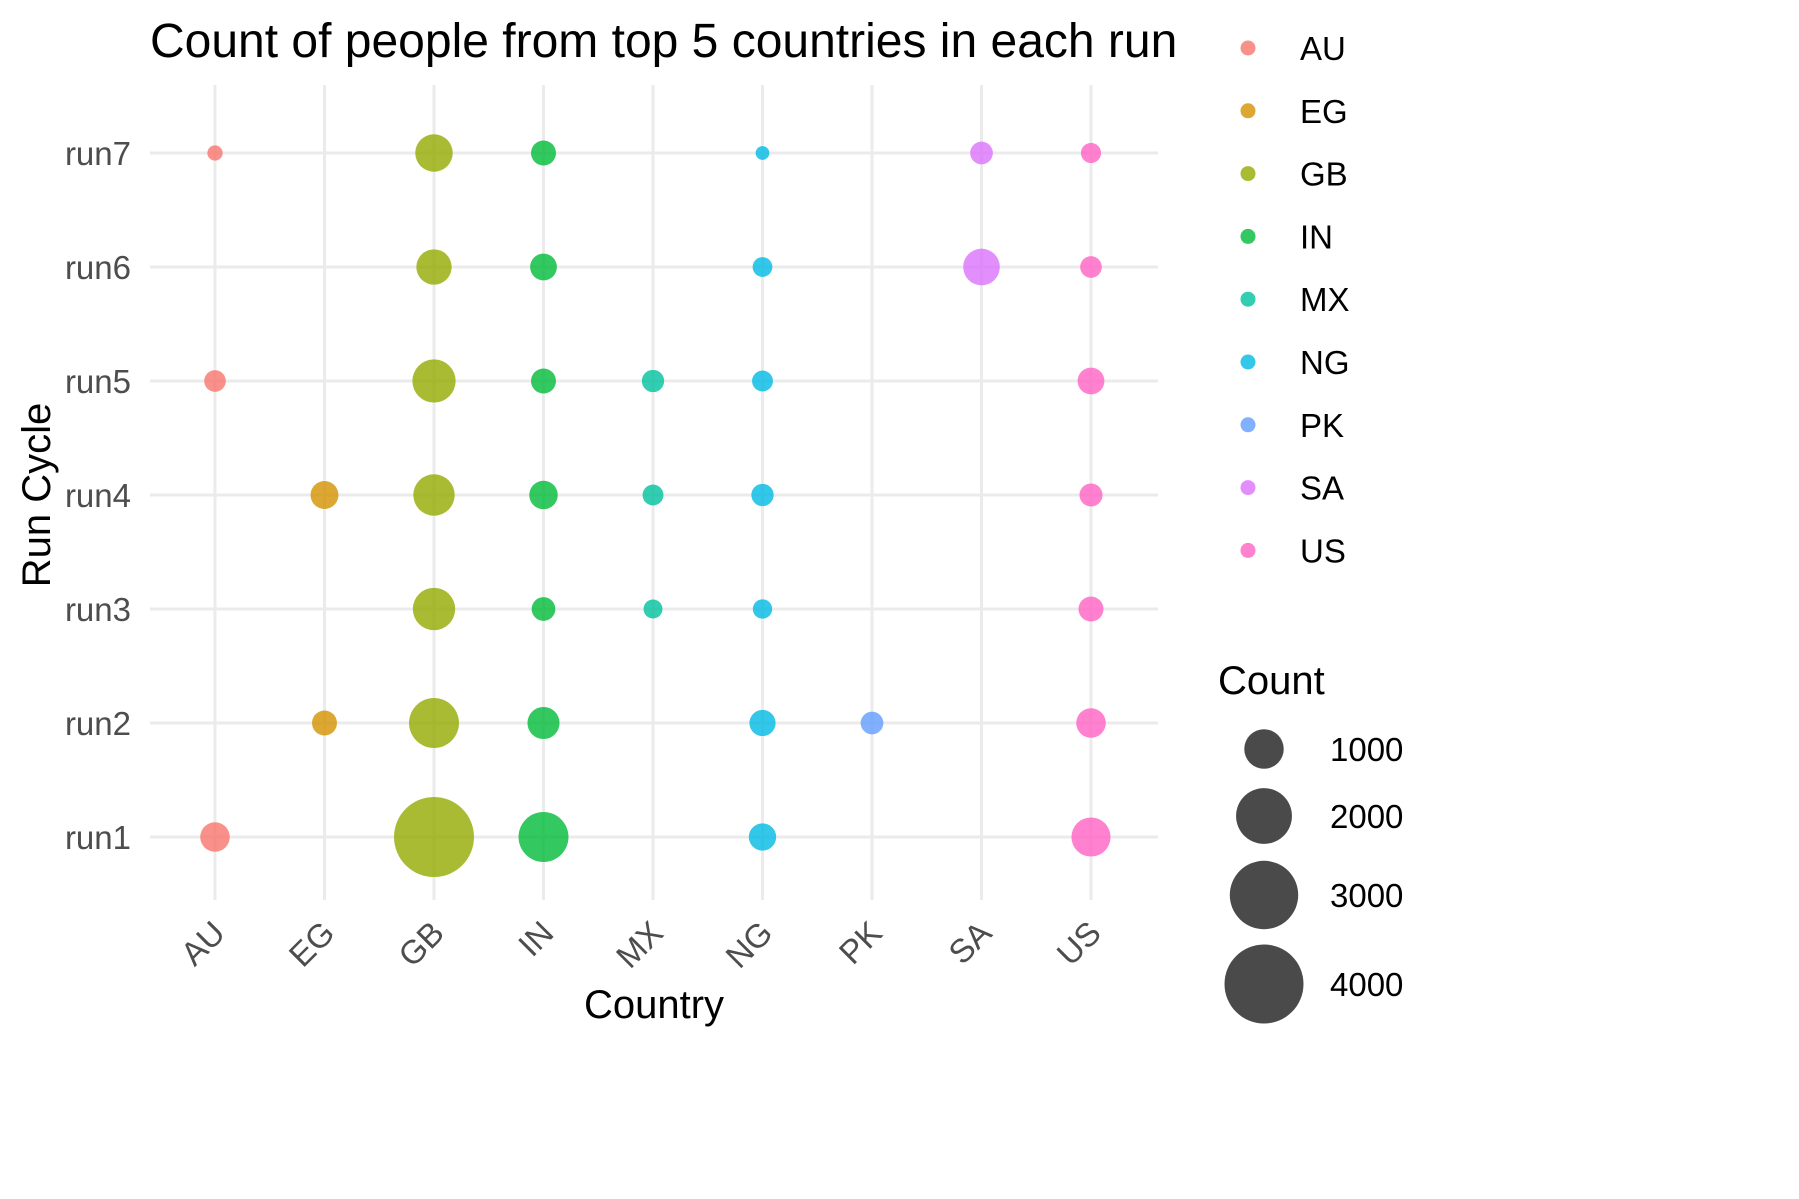  I want to click on point-us-run2, so click(1091, 723).